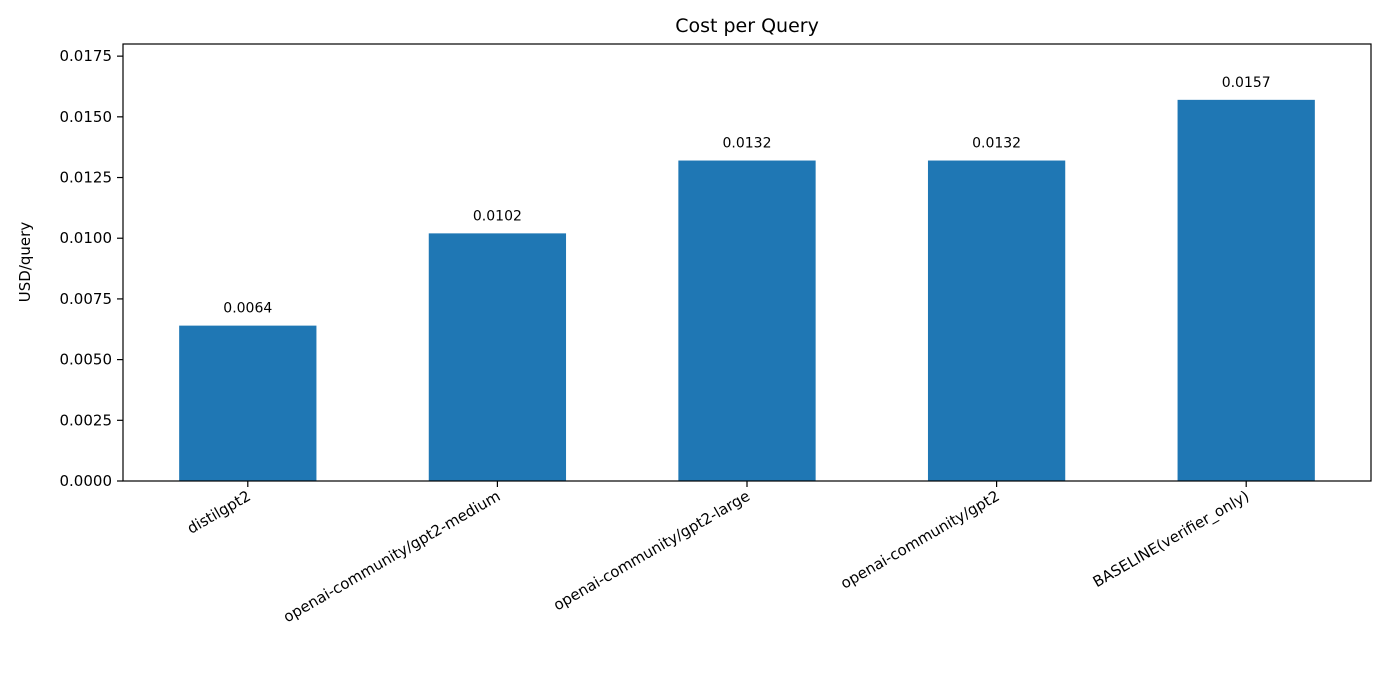 The image size is (1385, 686). I want to click on y-tick-label: 0.0150, so click(86, 117).